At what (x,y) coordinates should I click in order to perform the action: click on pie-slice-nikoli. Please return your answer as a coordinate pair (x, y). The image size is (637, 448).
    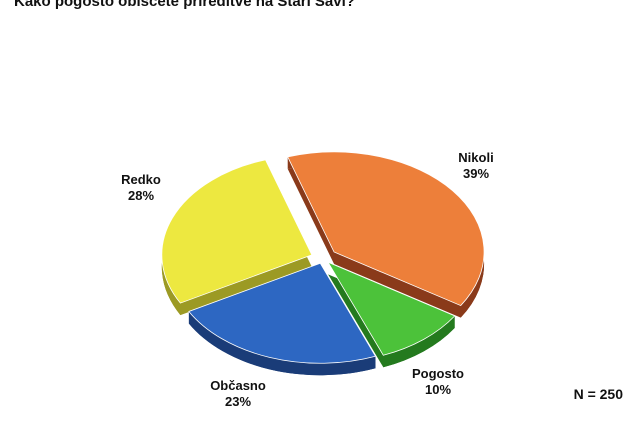
    Looking at the image, I should click on (386, 234).